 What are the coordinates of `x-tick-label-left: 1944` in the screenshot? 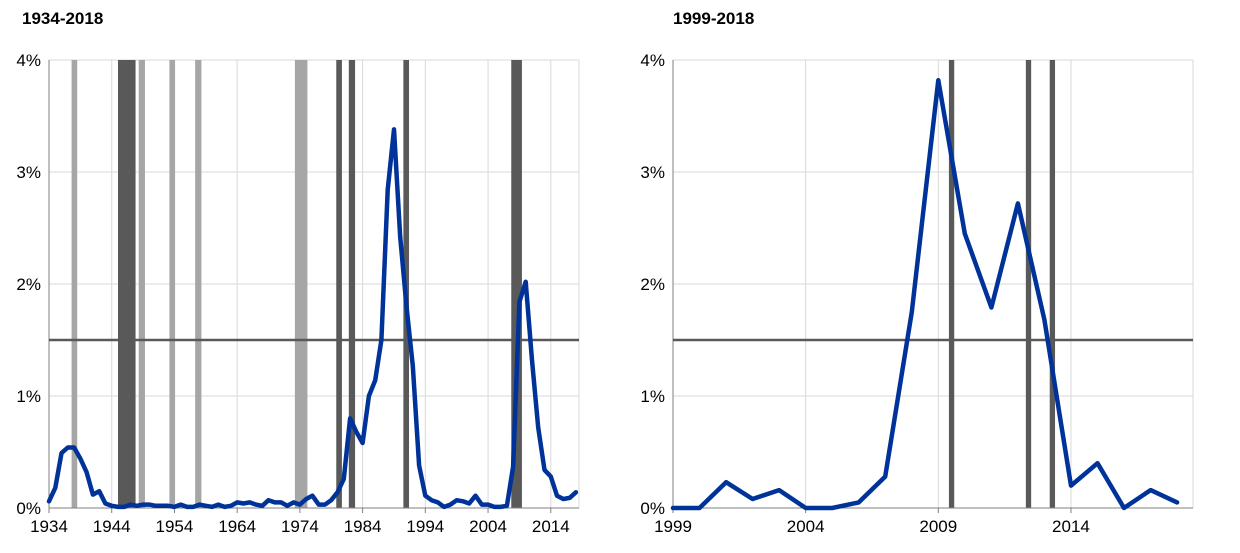 It's located at (112, 526).